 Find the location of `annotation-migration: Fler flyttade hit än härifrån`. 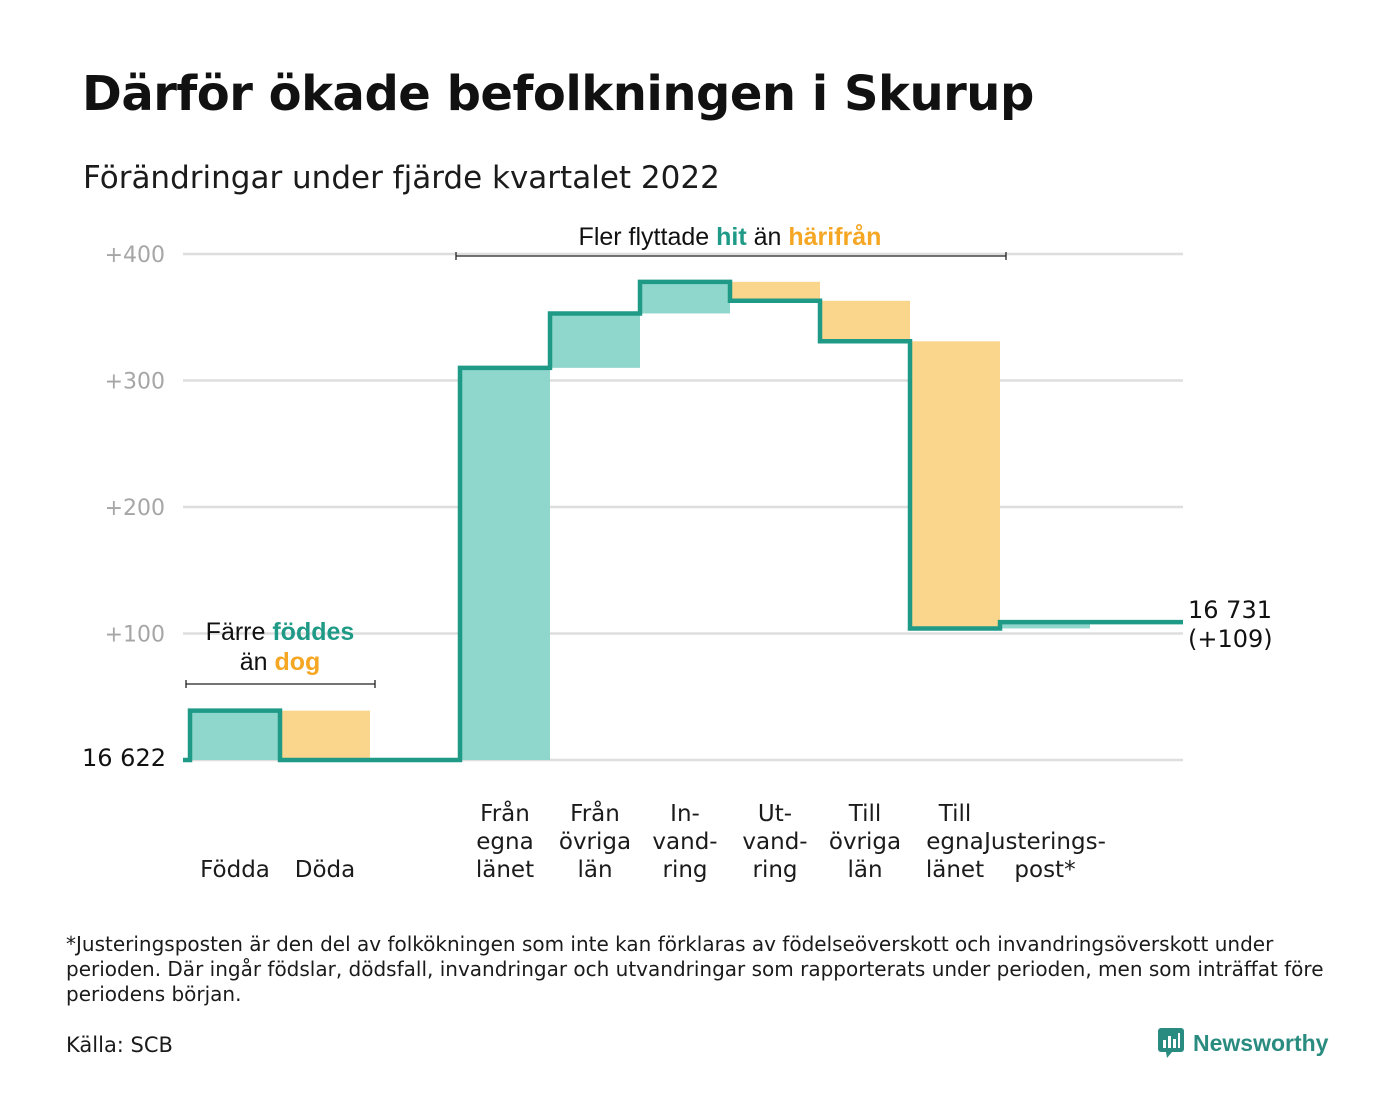

annotation-migration: Fler flyttade hit än härifrån is located at coordinates (730, 237).